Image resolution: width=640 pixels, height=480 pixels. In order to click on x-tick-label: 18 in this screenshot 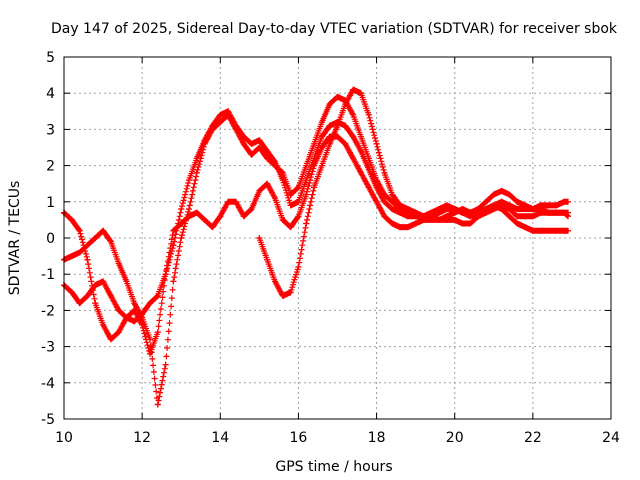, I will do `click(377, 438)`.